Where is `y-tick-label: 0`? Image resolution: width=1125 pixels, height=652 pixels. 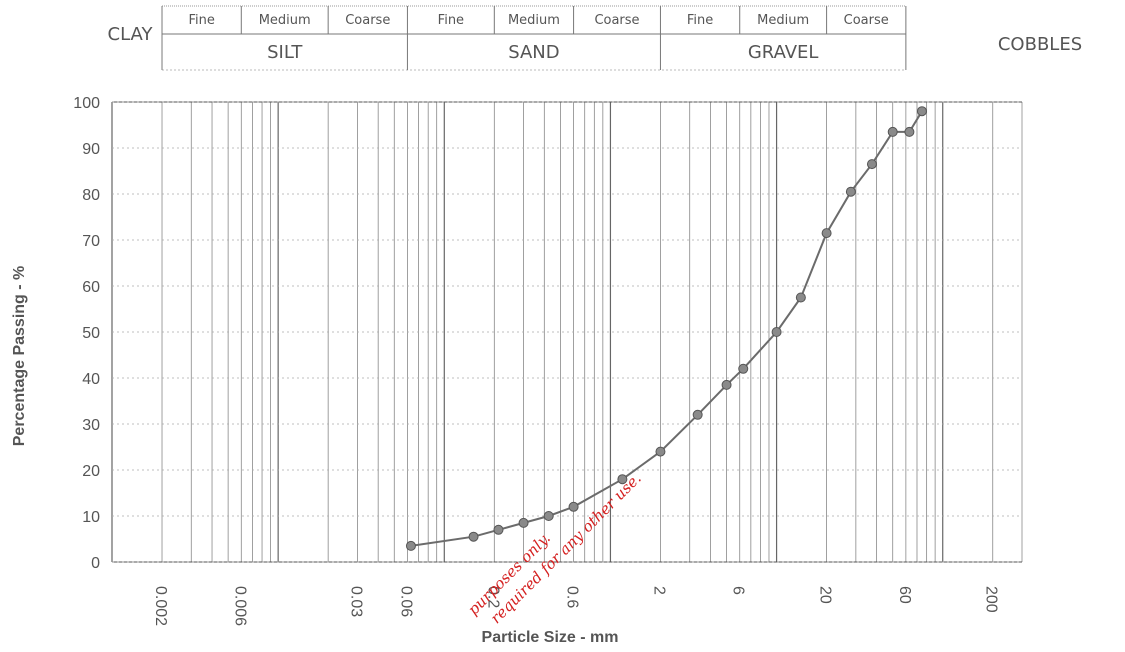
y-tick-label: 0 is located at coordinates (95, 563).